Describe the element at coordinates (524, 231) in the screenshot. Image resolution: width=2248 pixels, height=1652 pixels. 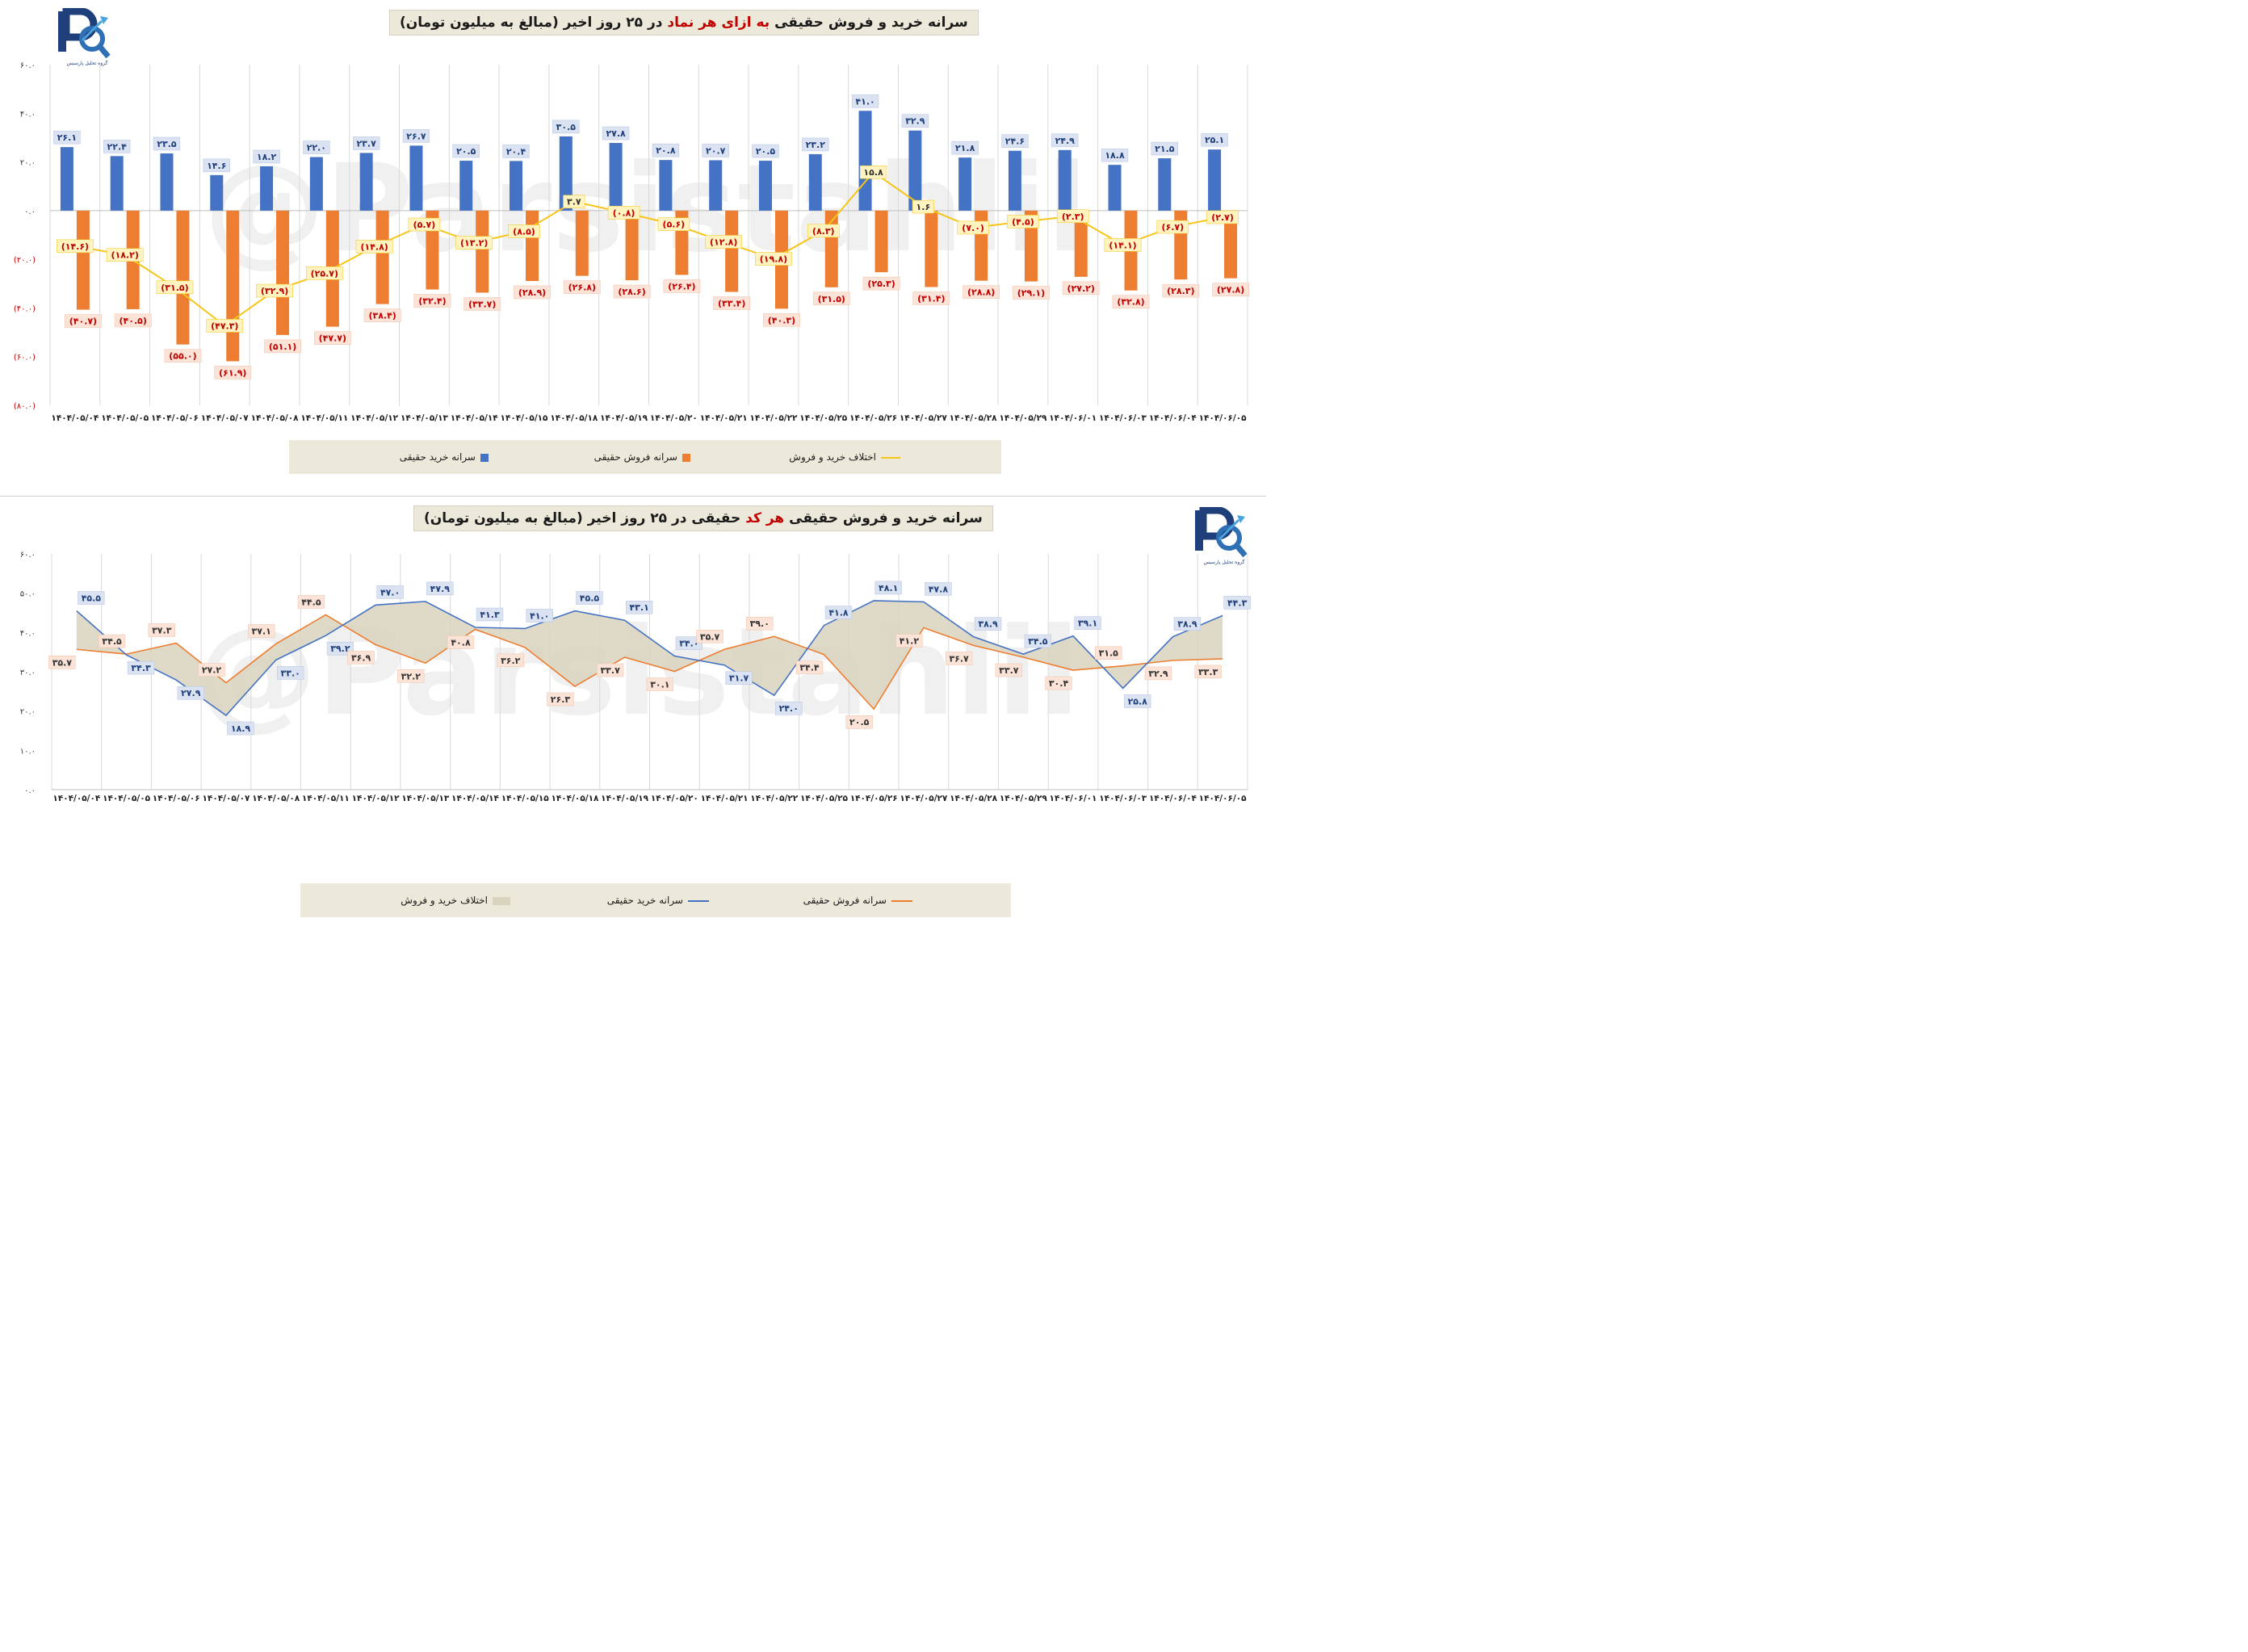
I see `diff-value-label: (۸.۵)` at that location.